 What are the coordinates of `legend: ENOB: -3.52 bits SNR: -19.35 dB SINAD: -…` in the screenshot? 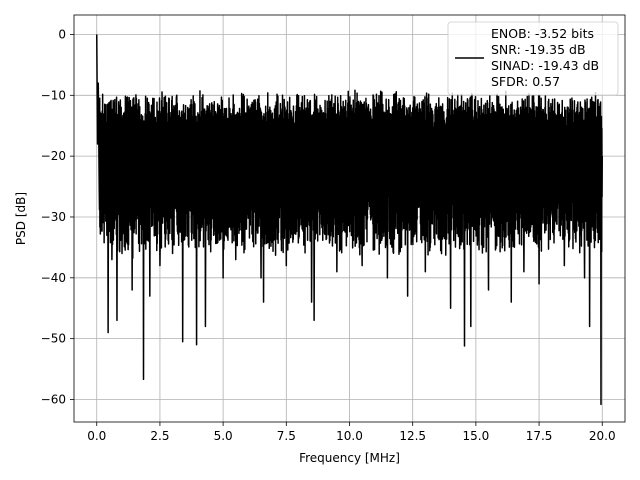 It's located at (533, 58).